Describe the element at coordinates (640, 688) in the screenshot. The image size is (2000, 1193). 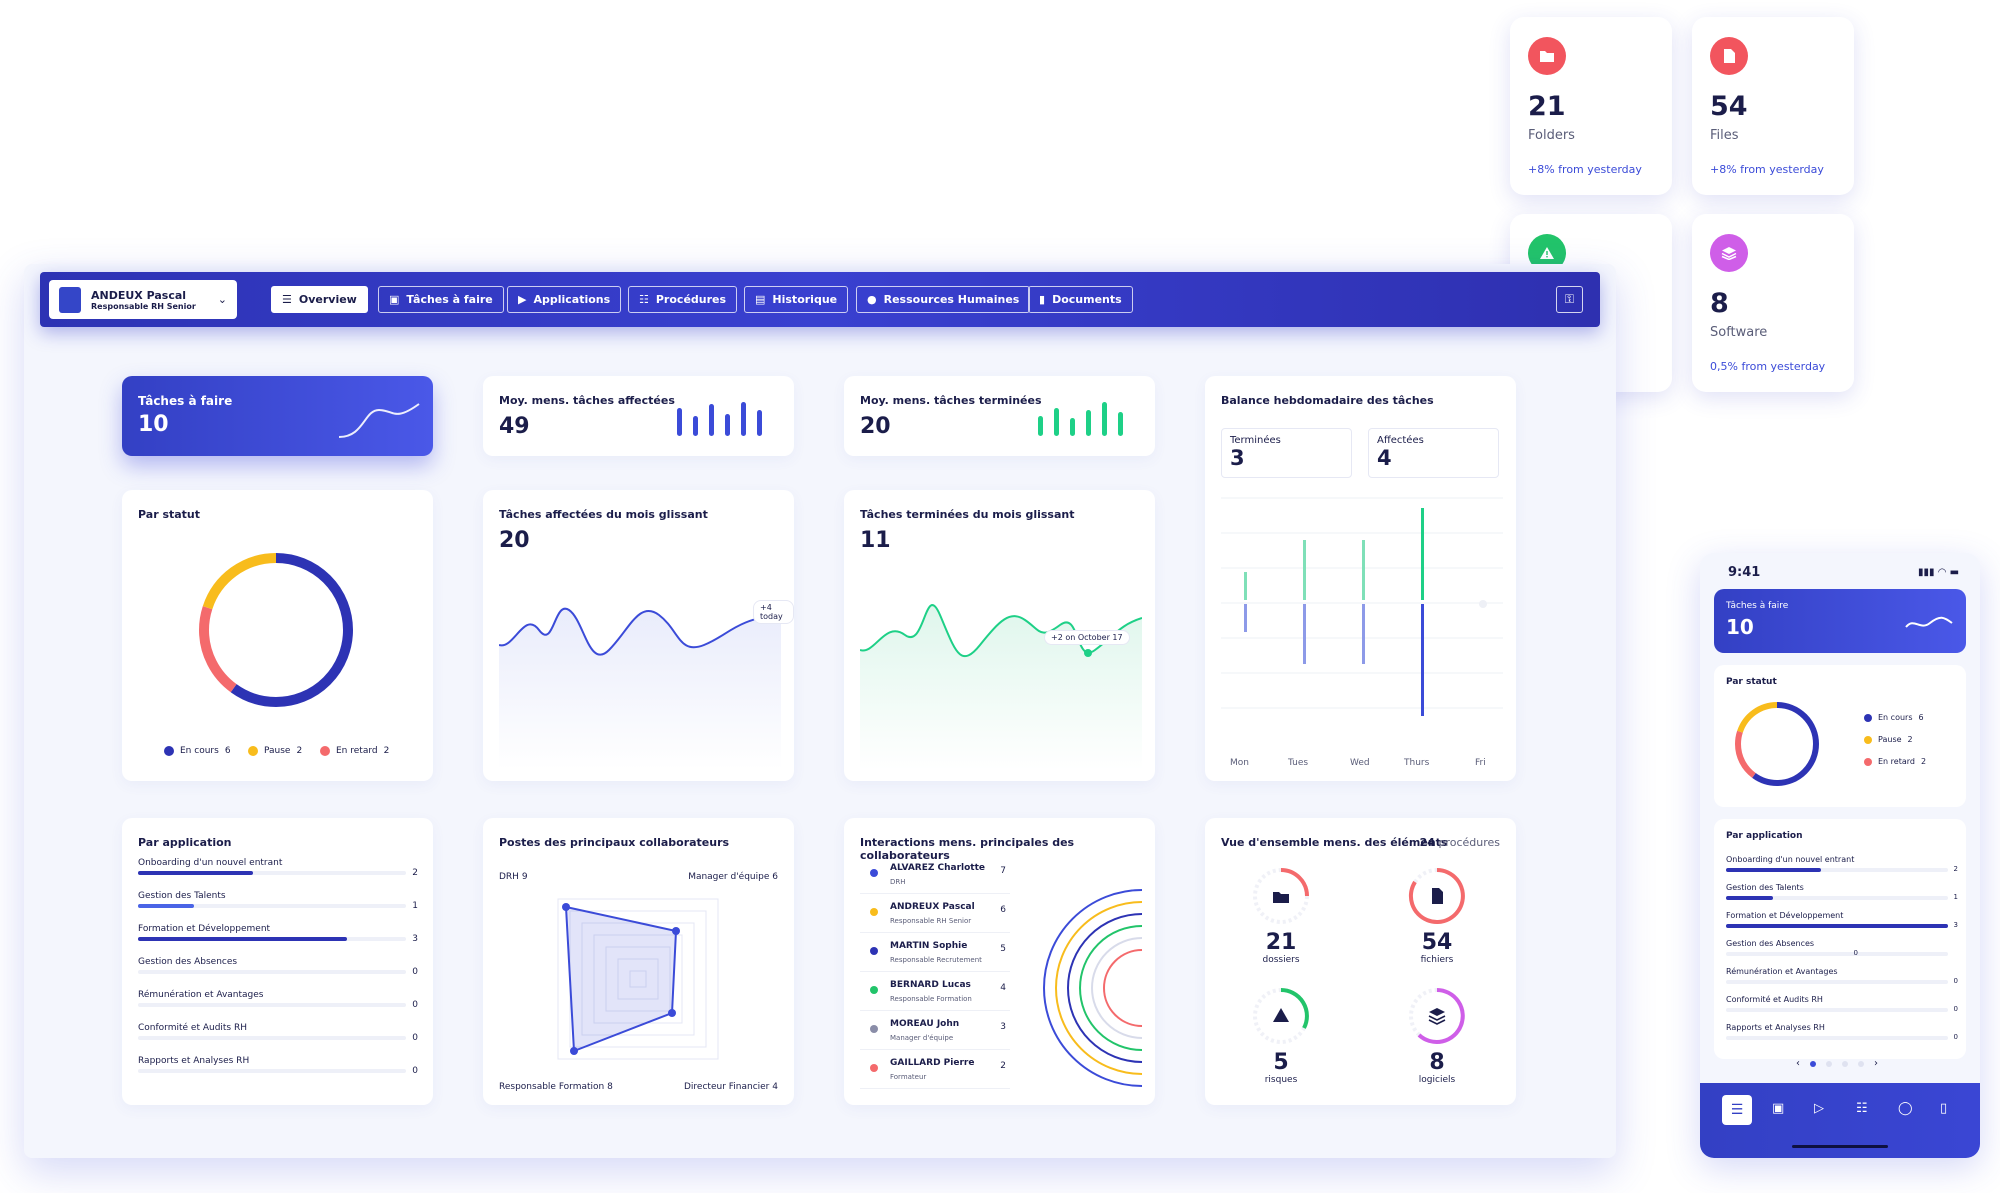
I see `assigned-month-line-chart` at that location.